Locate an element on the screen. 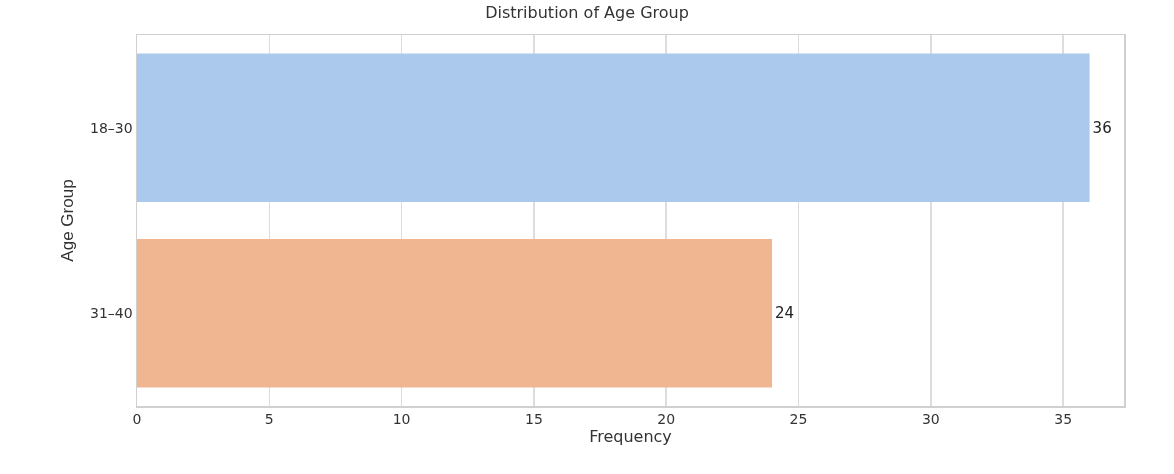 The width and height of the screenshot is (1174, 474). x-axis-title: Frequency is located at coordinates (630, 437).